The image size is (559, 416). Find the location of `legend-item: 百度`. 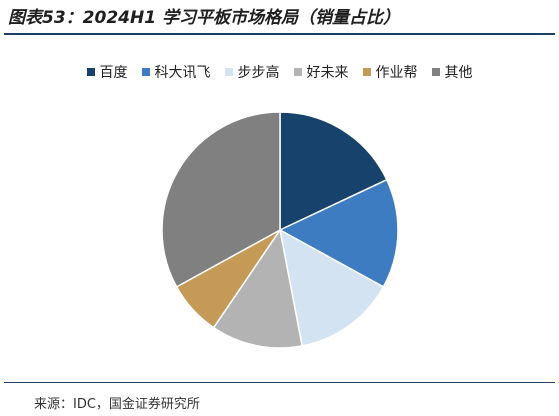

legend-item: 百度 is located at coordinates (107, 72).